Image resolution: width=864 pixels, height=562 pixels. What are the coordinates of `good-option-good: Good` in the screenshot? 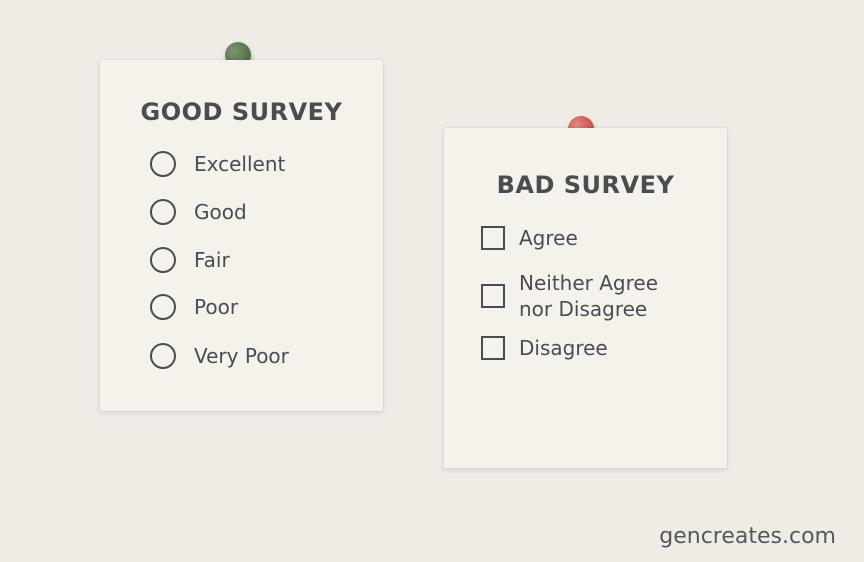 It's located at (198, 212).